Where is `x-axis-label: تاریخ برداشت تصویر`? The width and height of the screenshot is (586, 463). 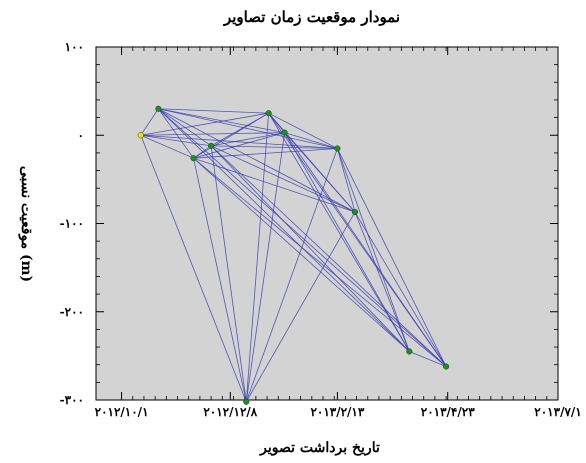 x-axis-label: تاریخ برداشت تصویر is located at coordinates (319, 448).